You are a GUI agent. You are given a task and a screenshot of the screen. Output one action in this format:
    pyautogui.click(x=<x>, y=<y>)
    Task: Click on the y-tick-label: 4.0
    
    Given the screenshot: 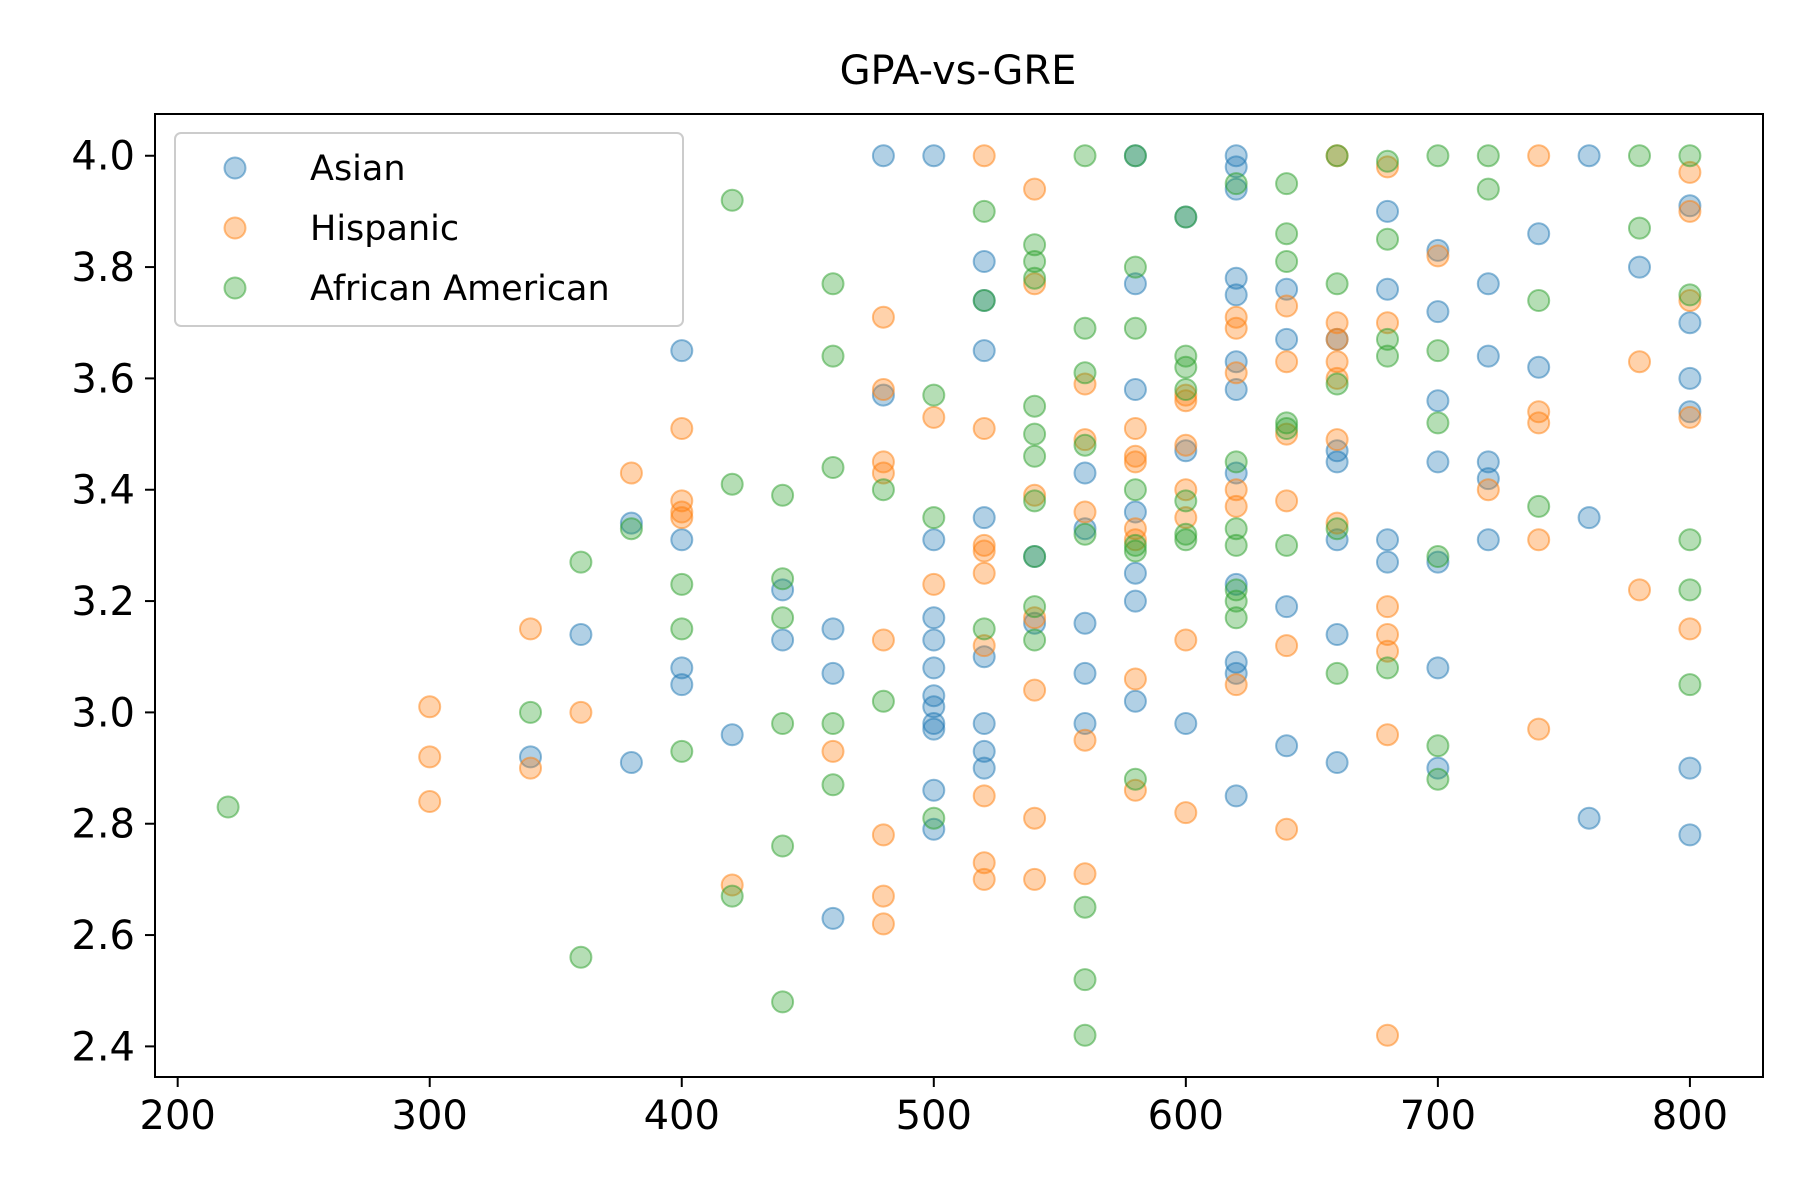 What is the action you would take?
    pyautogui.click(x=103, y=157)
    